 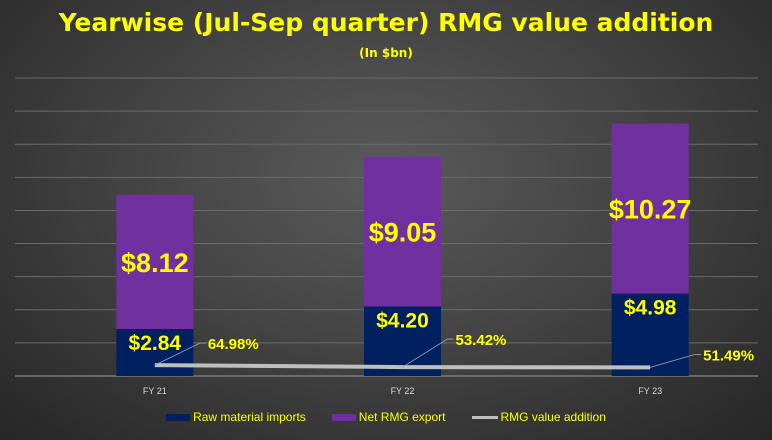 What do you see at coordinates (402, 417) in the screenshot?
I see `legend-label-net: Net RMG export` at bounding box center [402, 417].